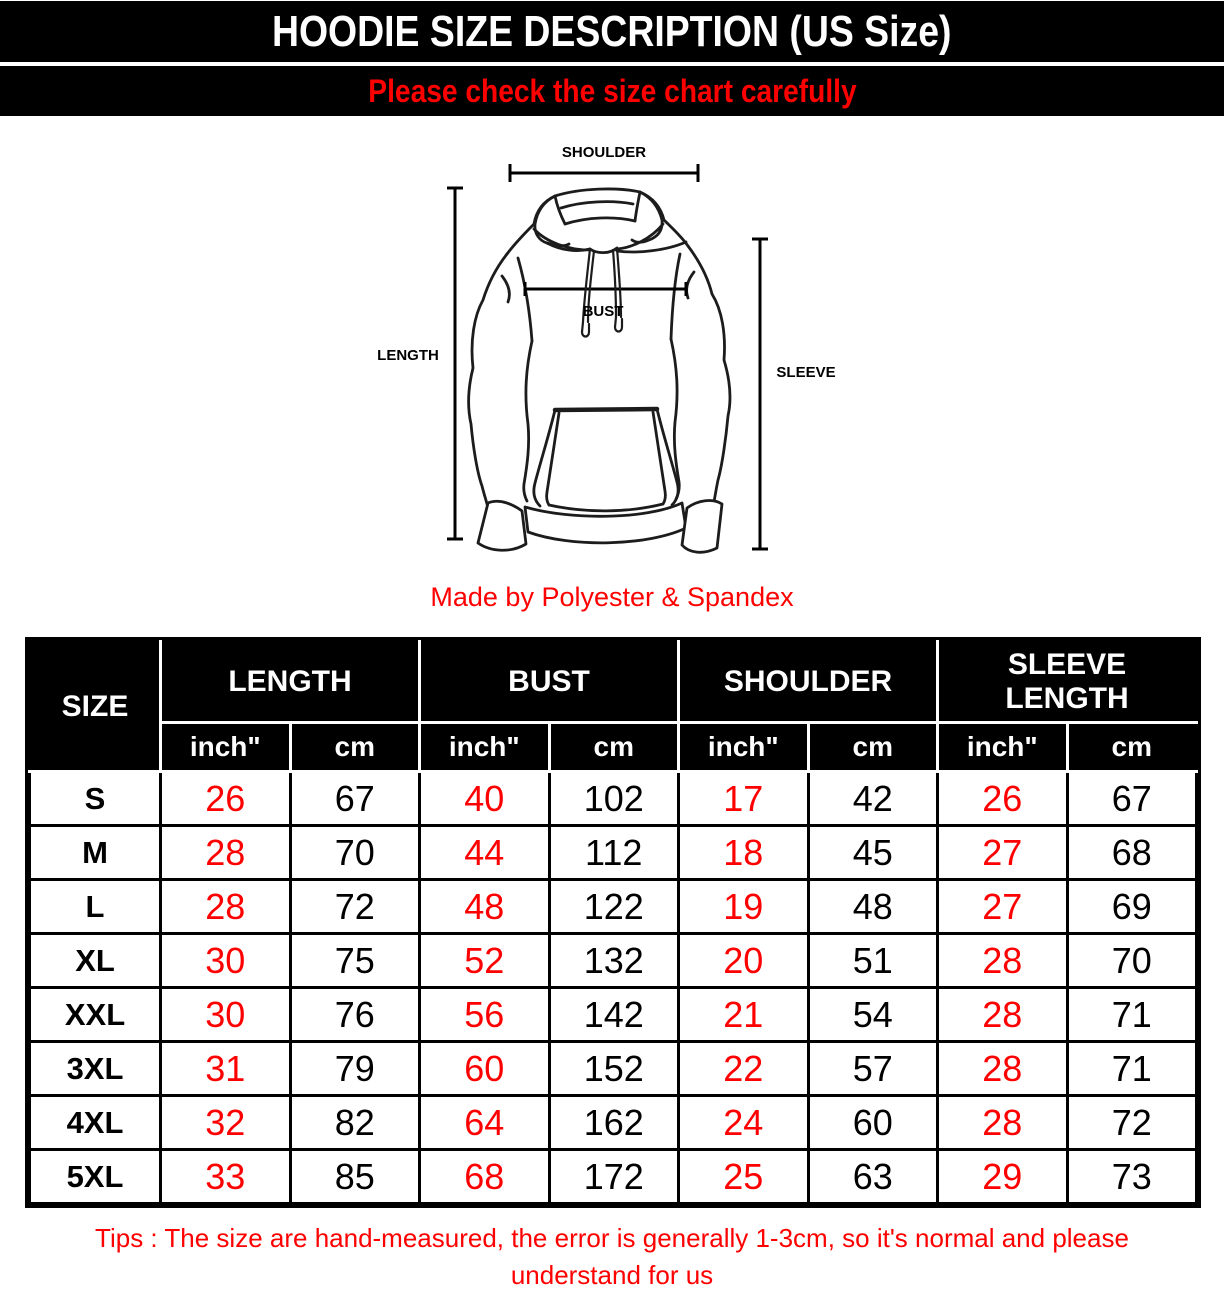  I want to click on value-cell: 162, so click(613, 1122).